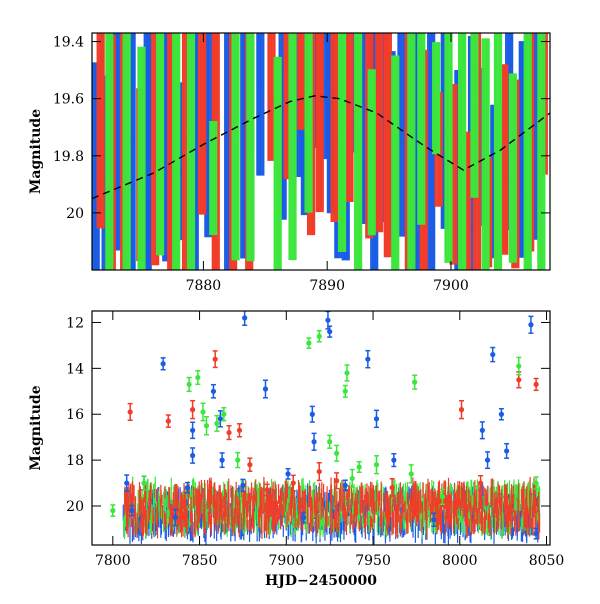 Image resolution: width=600 pixels, height=604 pixels. Describe the element at coordinates (113, 561) in the screenshot. I see `x-tick-label: 7800` at that location.